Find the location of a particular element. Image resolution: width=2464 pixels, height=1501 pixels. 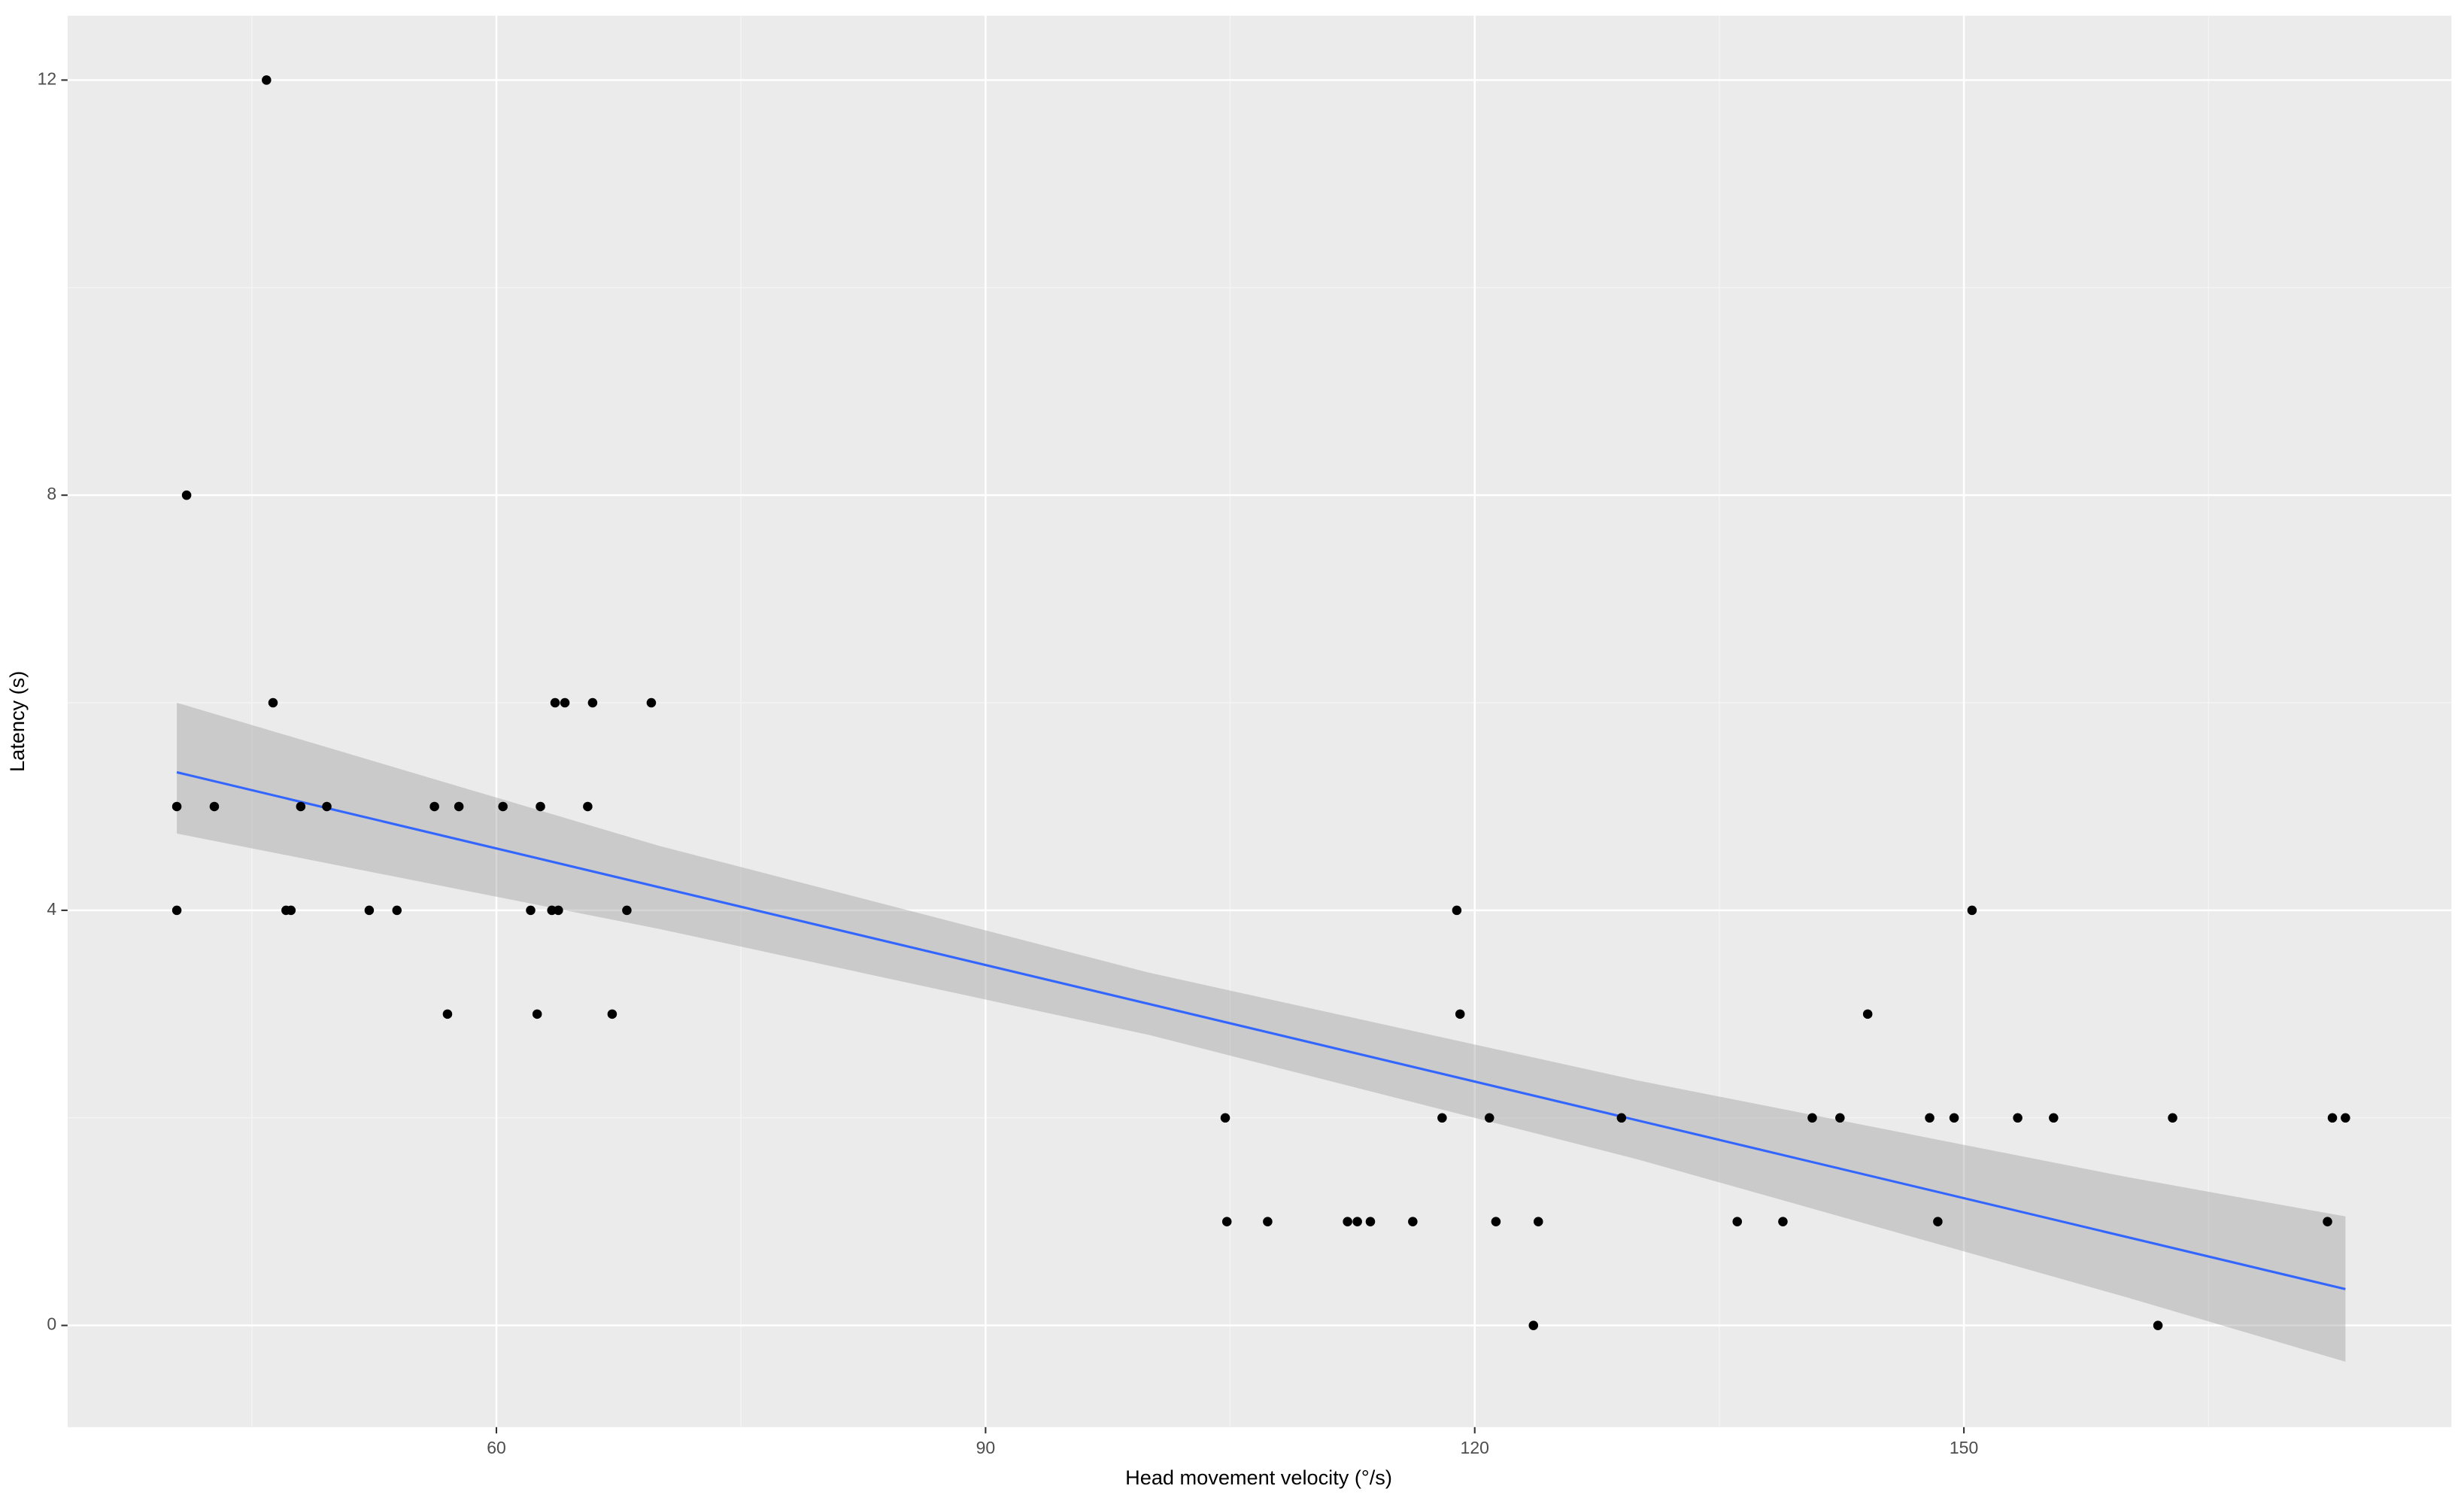

y-tick-label: 12 is located at coordinates (47, 78).